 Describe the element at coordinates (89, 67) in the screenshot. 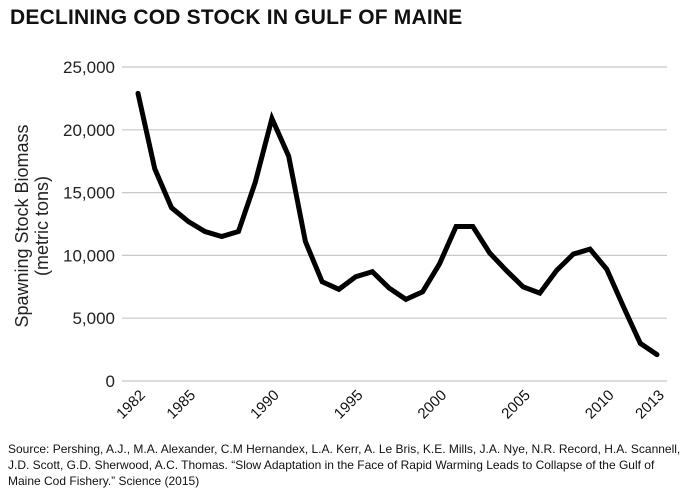

I see `y-tick-label: 25,000` at that location.